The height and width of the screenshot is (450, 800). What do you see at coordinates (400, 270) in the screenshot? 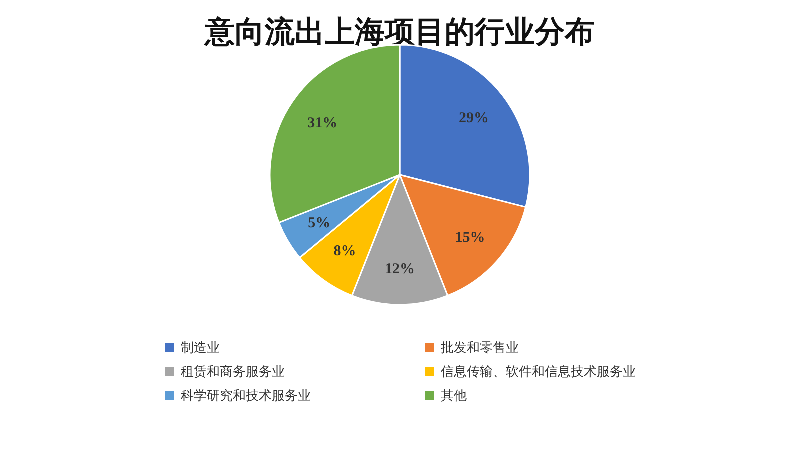
I see `data-label: 12%` at bounding box center [400, 270].